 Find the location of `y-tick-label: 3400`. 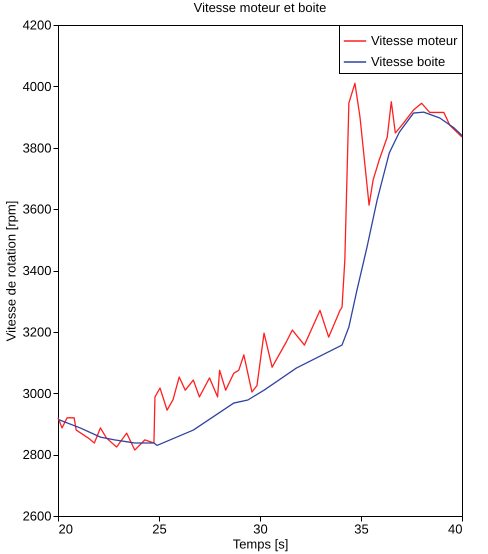

y-tick-label: 3400 is located at coordinates (37, 270).